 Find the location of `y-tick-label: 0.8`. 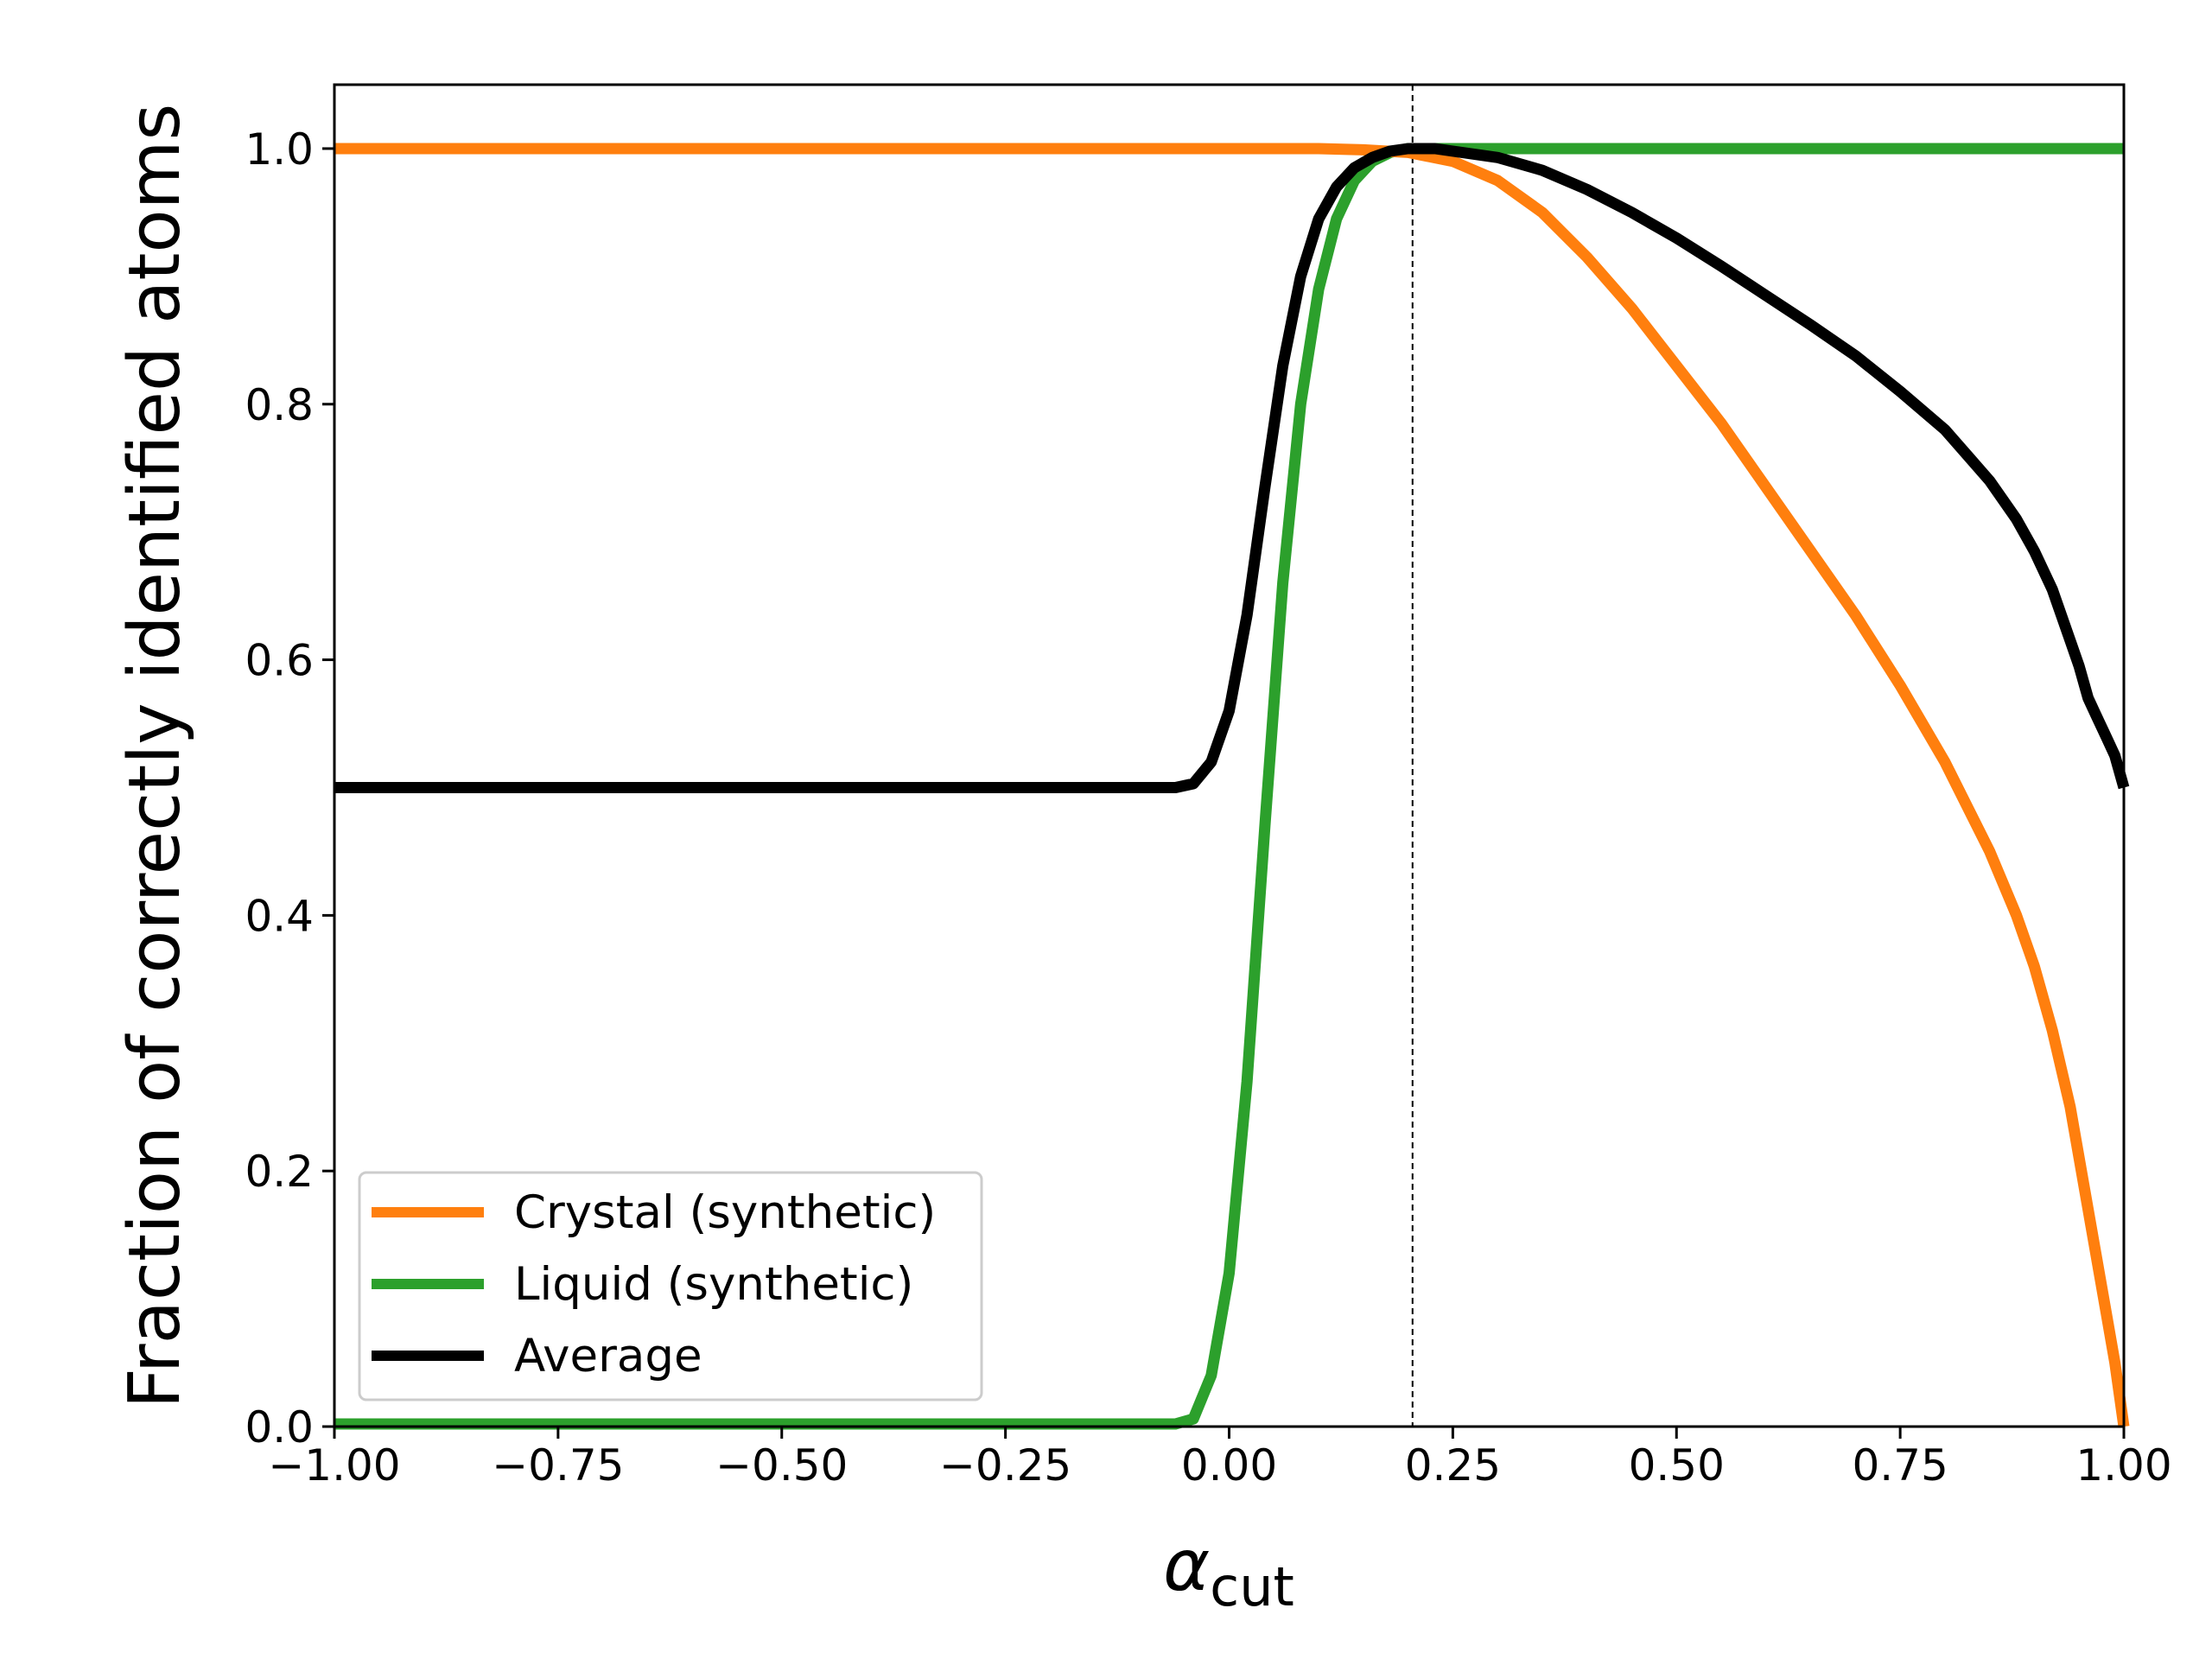

y-tick-label: 0.8 is located at coordinates (279, 405).